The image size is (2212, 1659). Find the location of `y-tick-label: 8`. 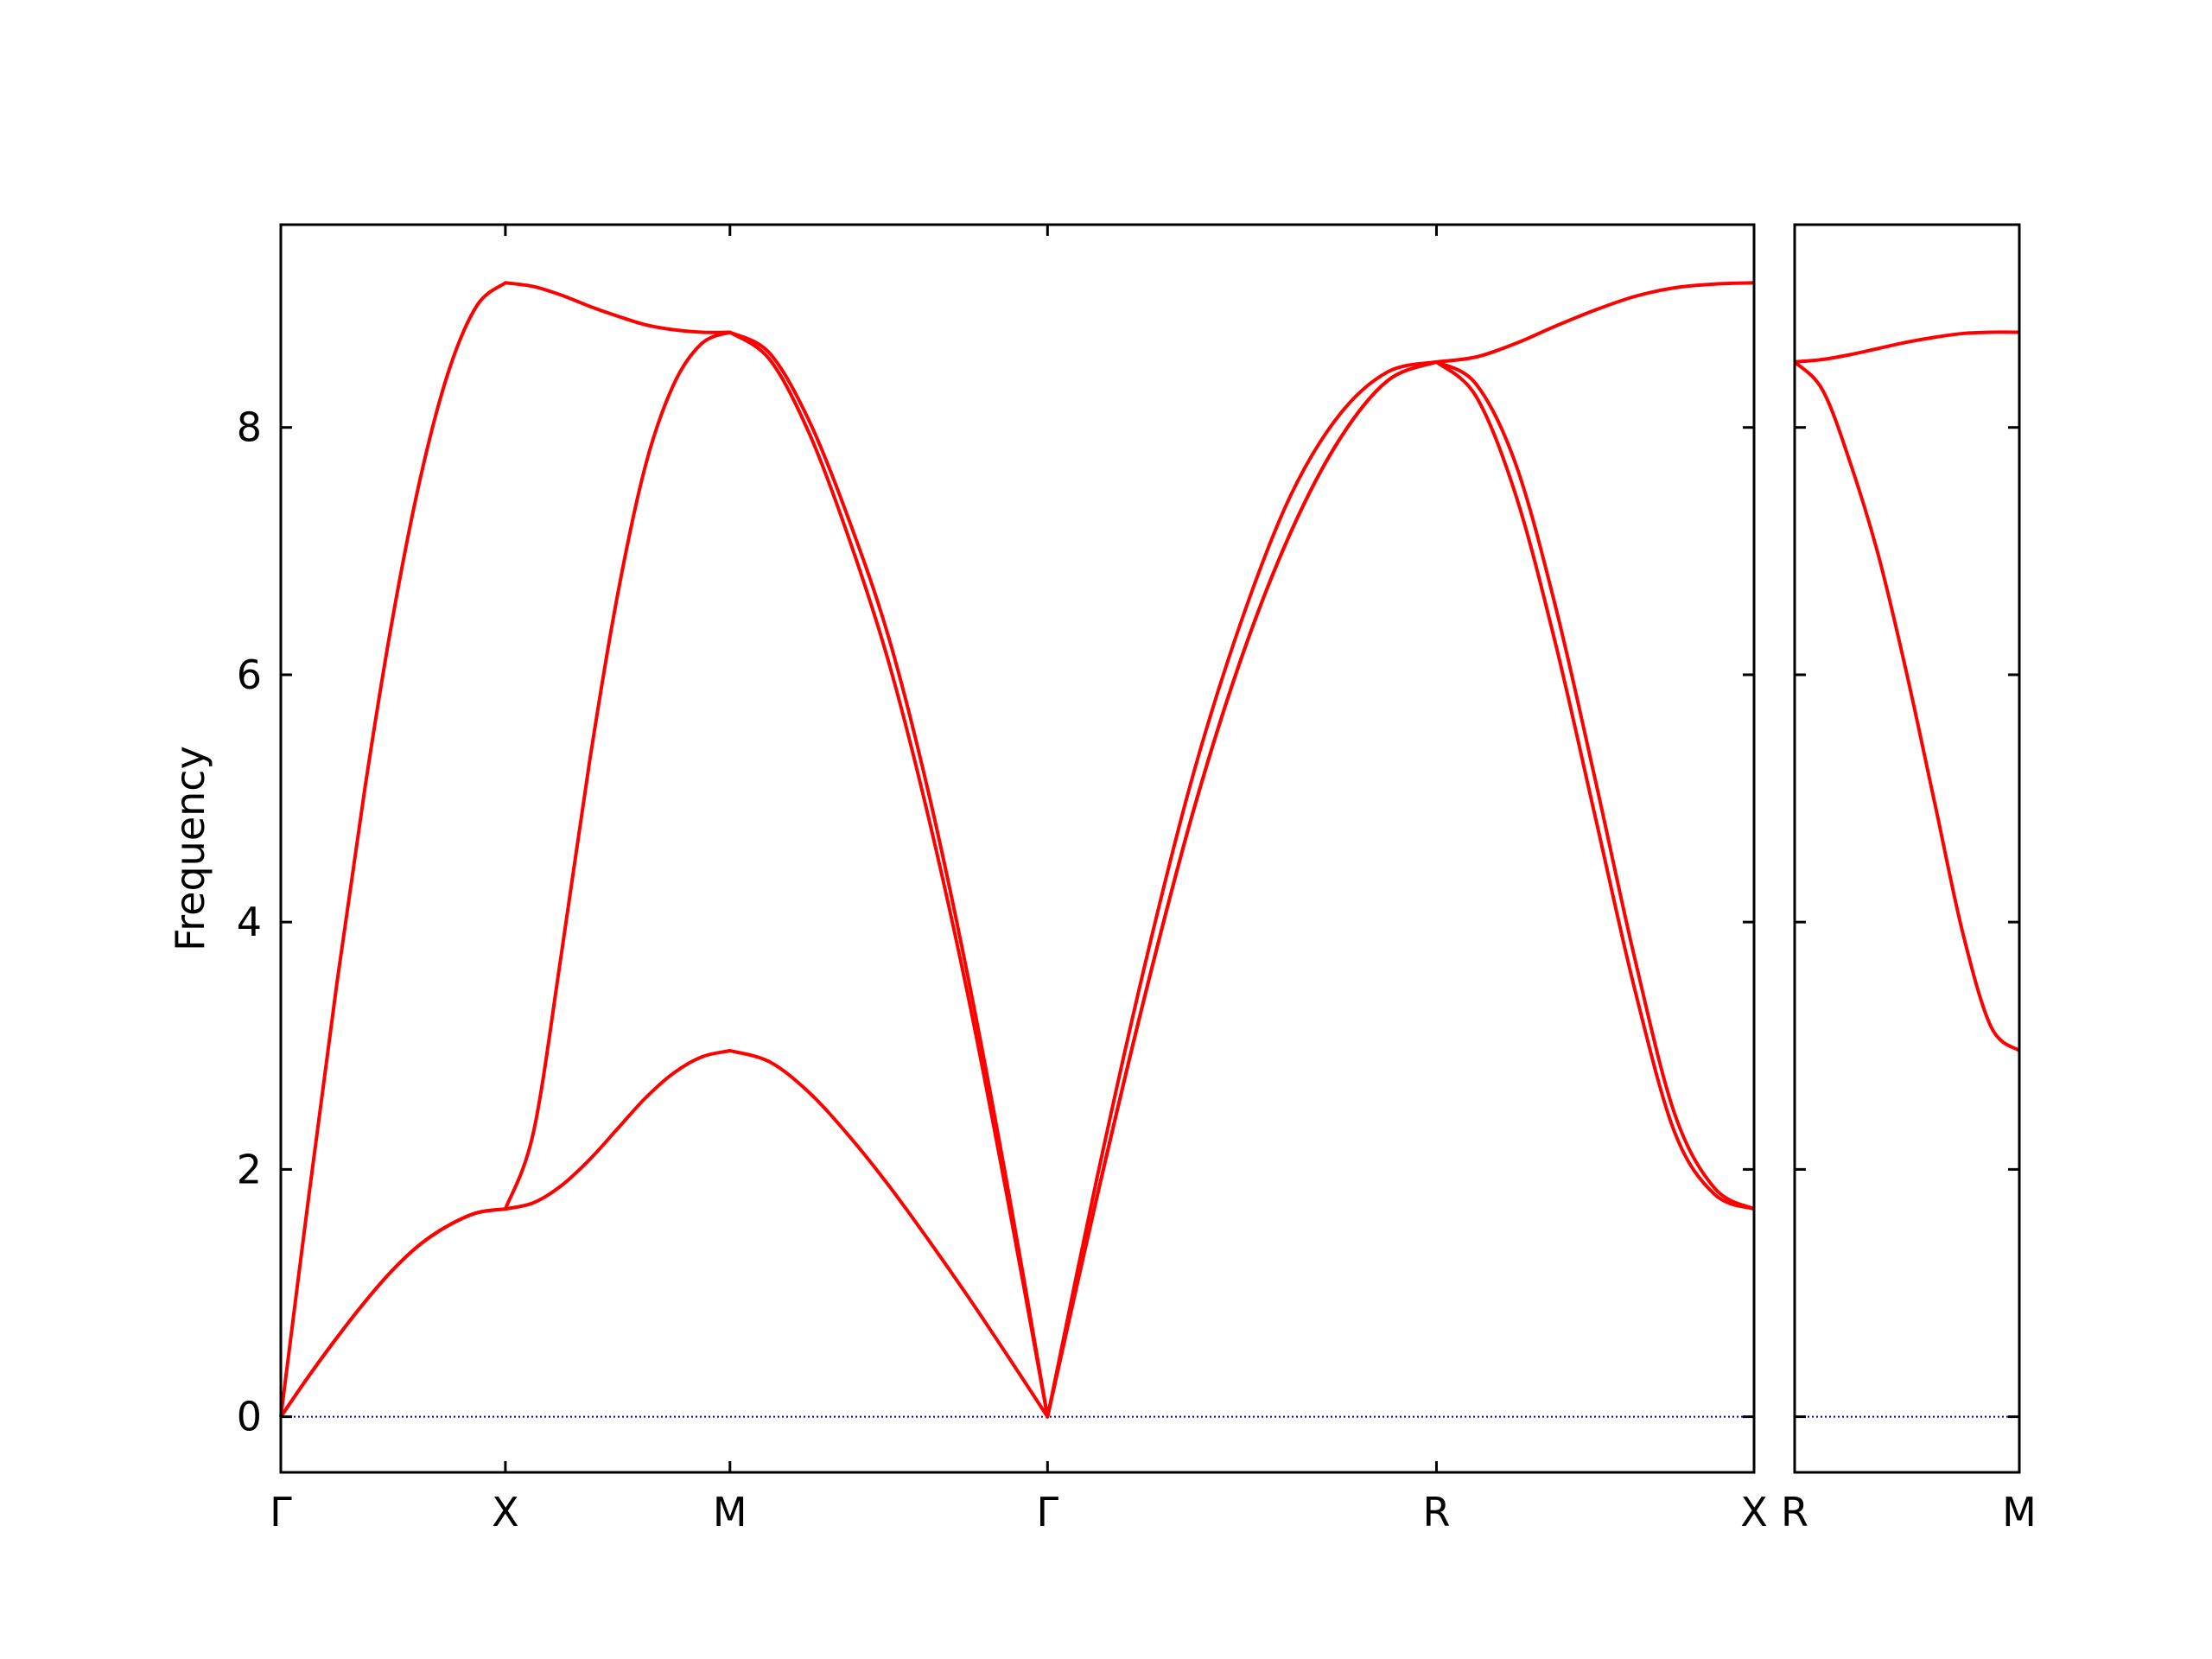

y-tick-label: 8 is located at coordinates (249, 427).